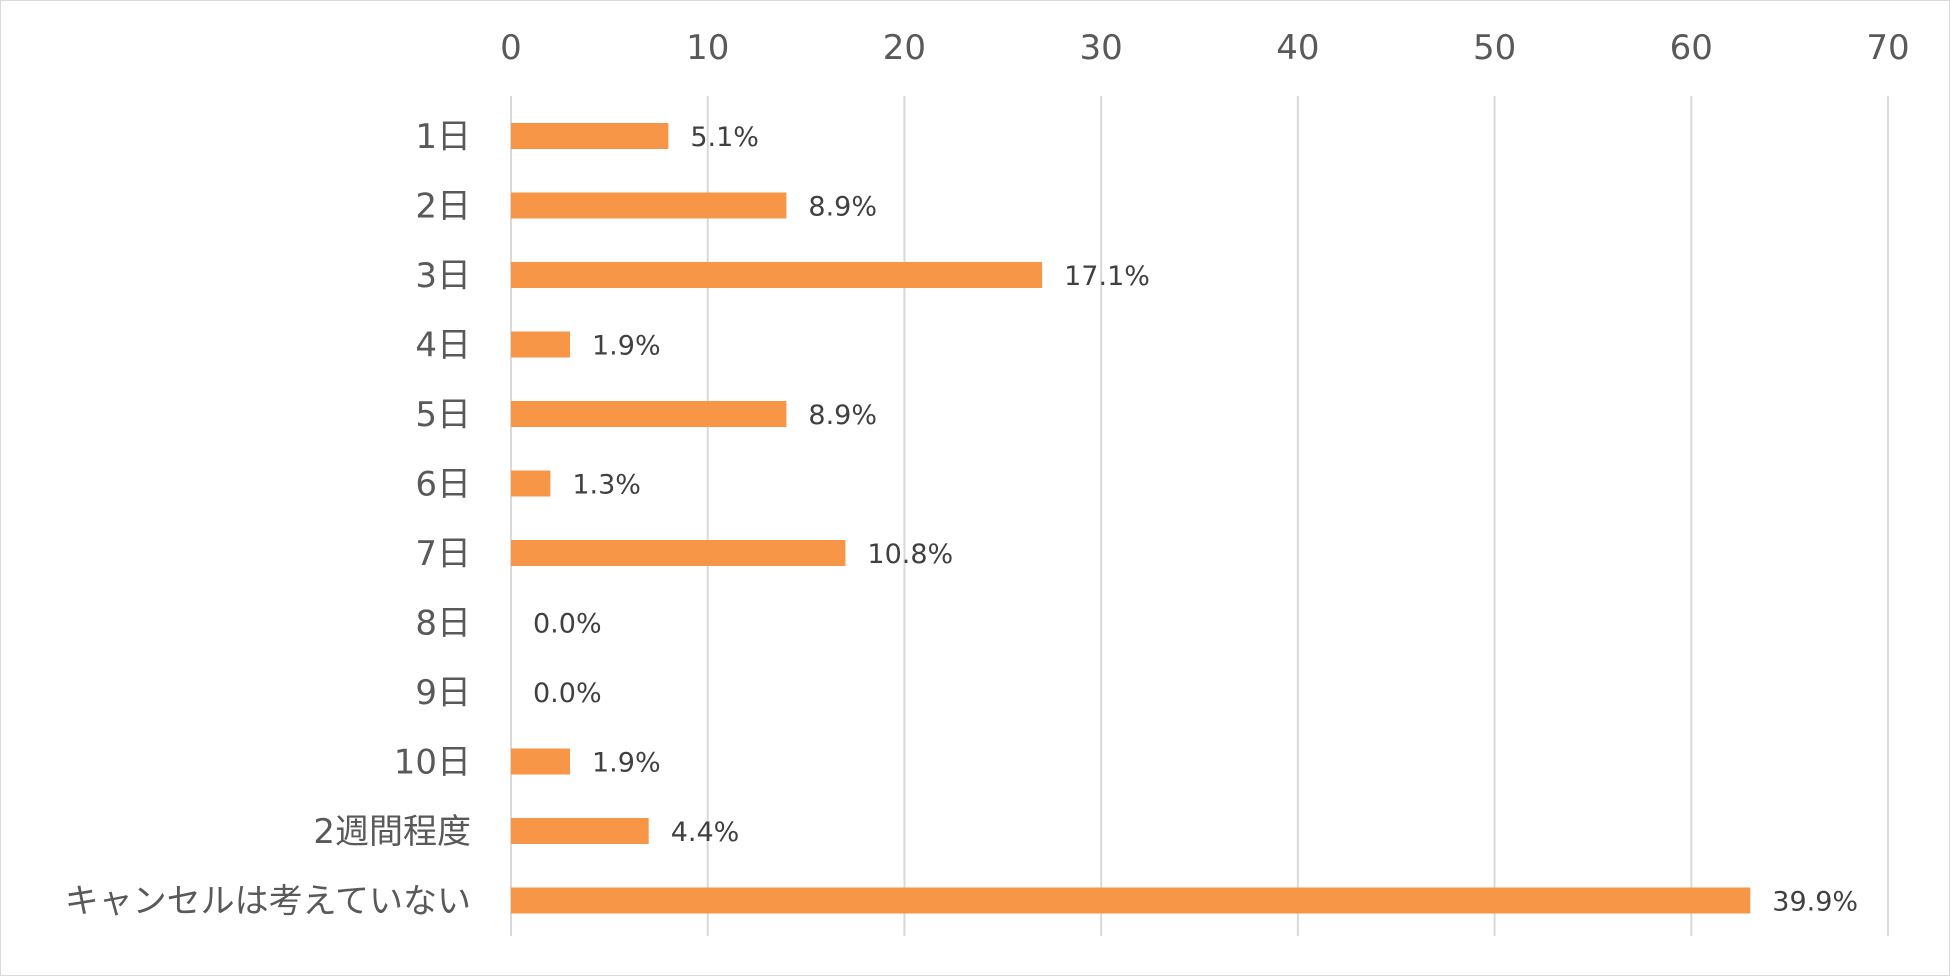 The width and height of the screenshot is (1950, 976). I want to click on category-label: 7日, so click(443, 554).